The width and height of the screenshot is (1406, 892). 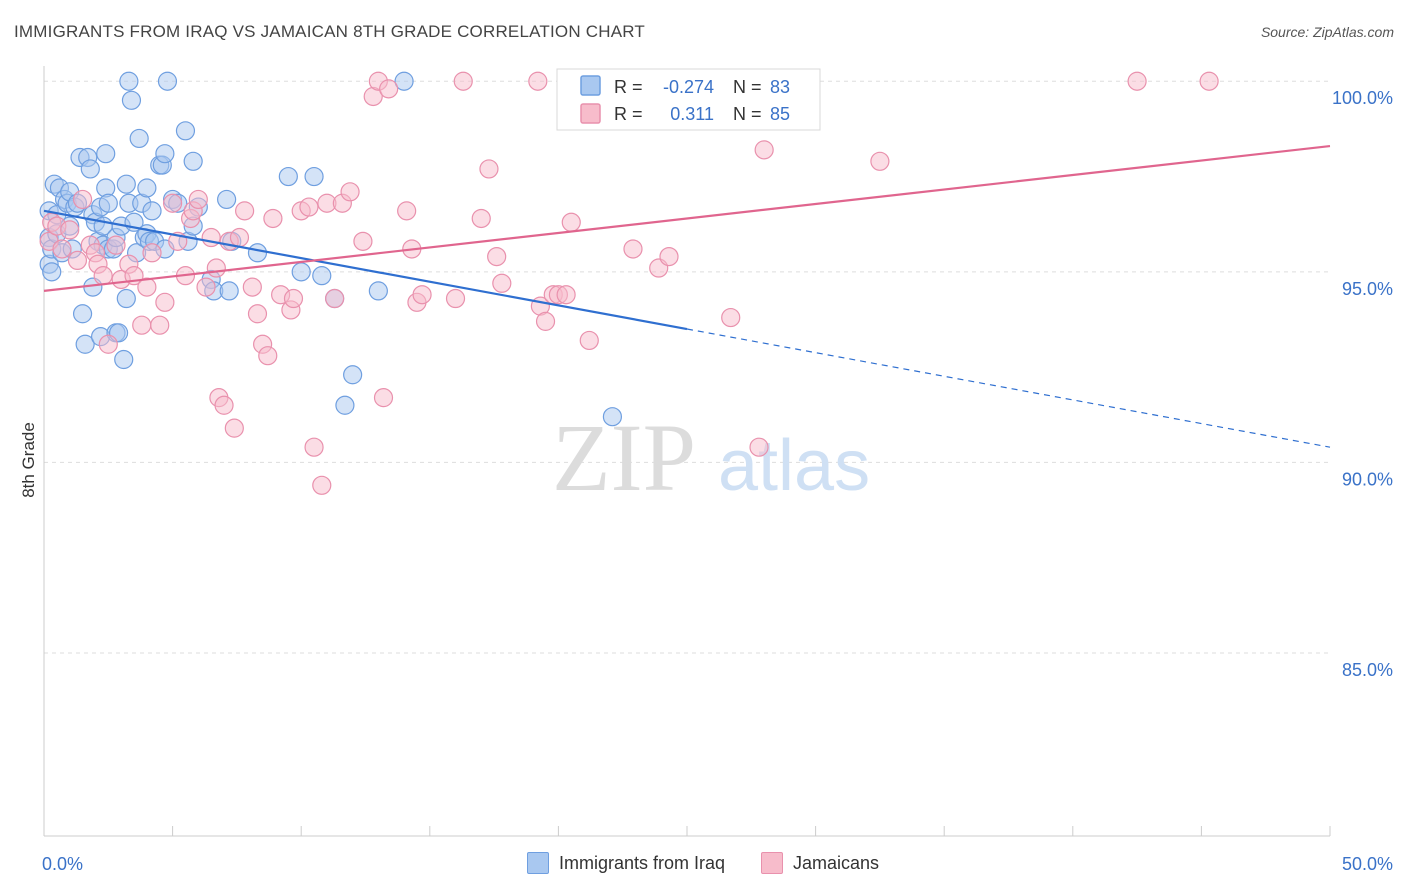 What do you see at coordinates (62, 864) in the screenshot?
I see `x-tick-label: 0.0%` at bounding box center [62, 864].